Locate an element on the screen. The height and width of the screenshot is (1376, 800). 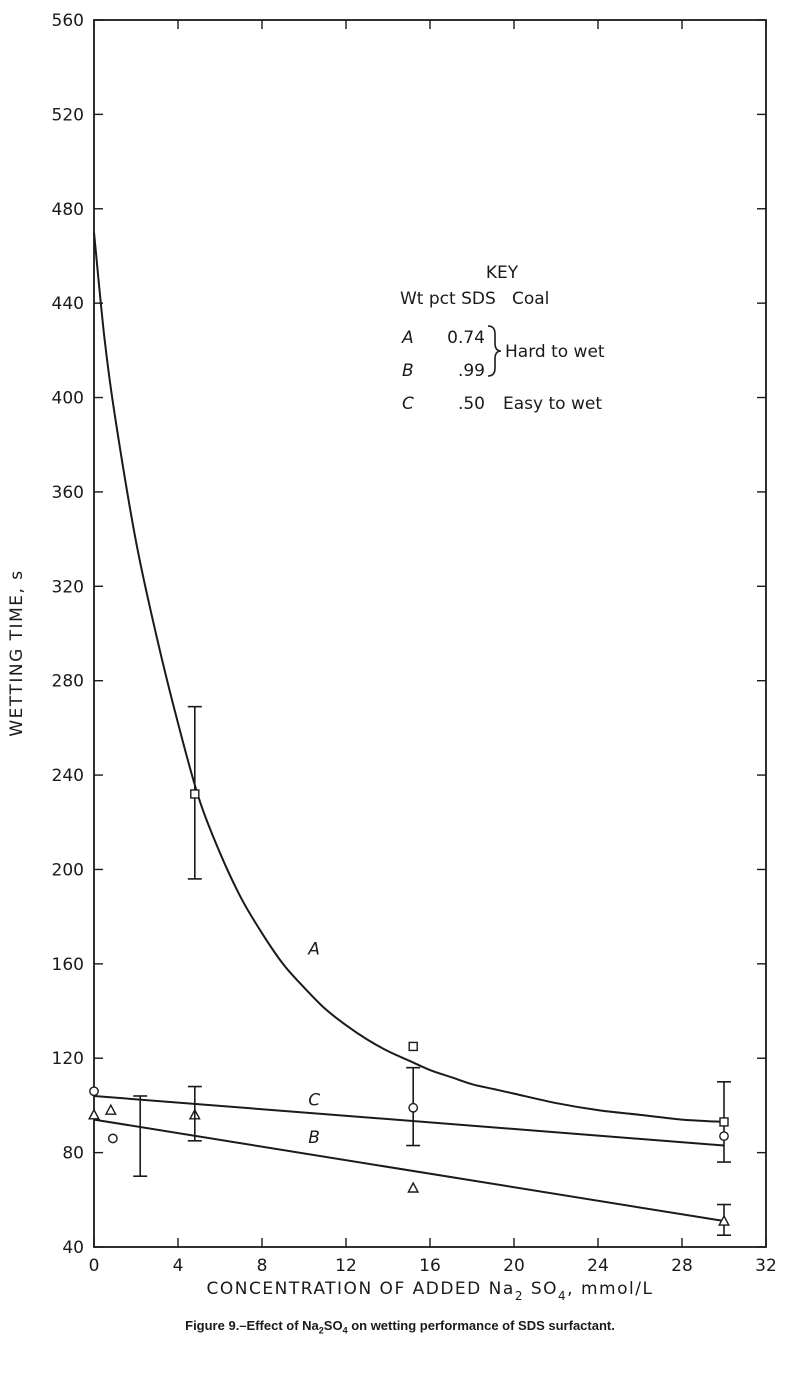
y-tick-label: 560 is located at coordinates (68, 21).